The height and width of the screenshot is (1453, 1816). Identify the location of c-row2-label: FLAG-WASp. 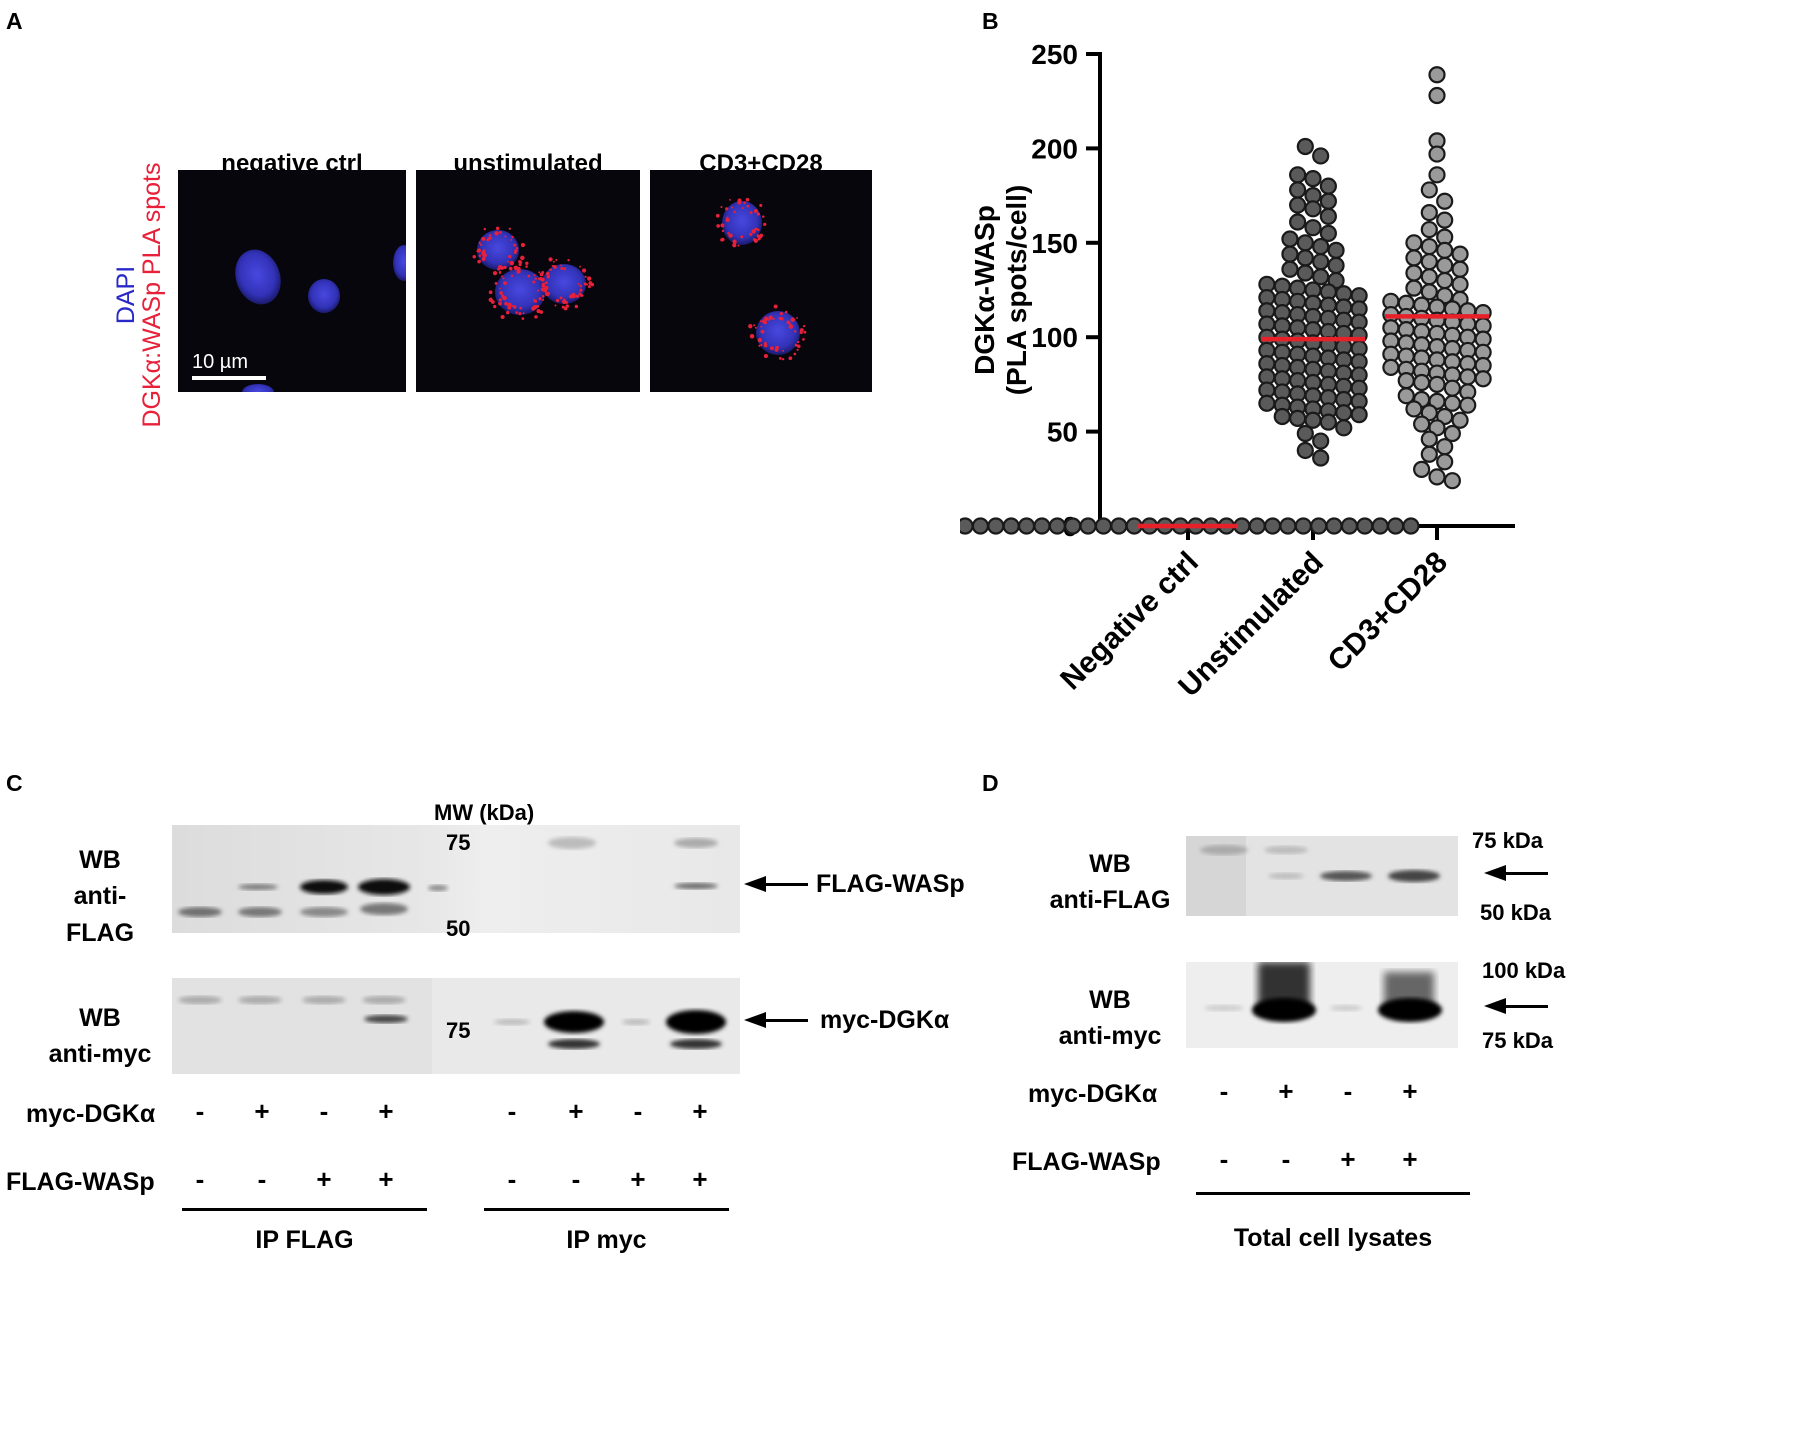
(80, 1182).